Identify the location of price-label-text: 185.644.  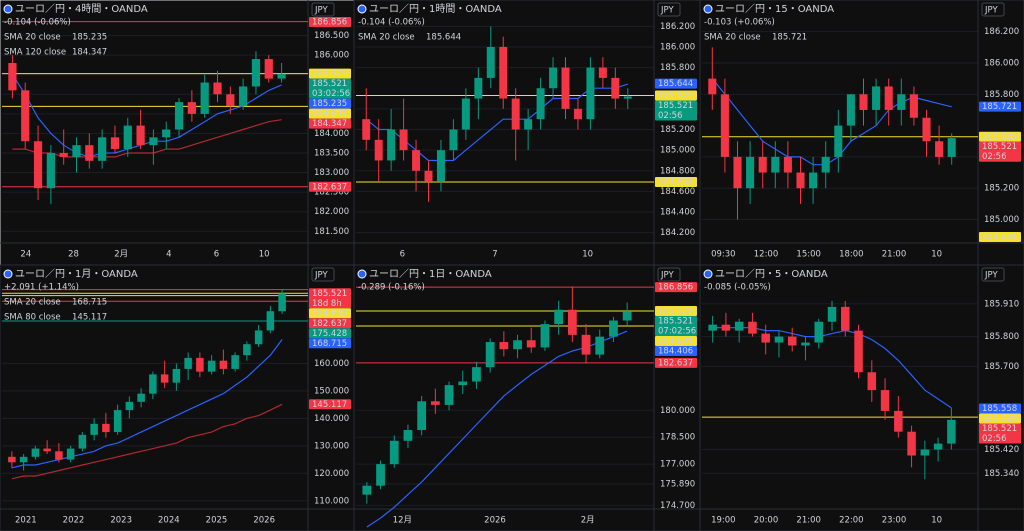
(675, 84).